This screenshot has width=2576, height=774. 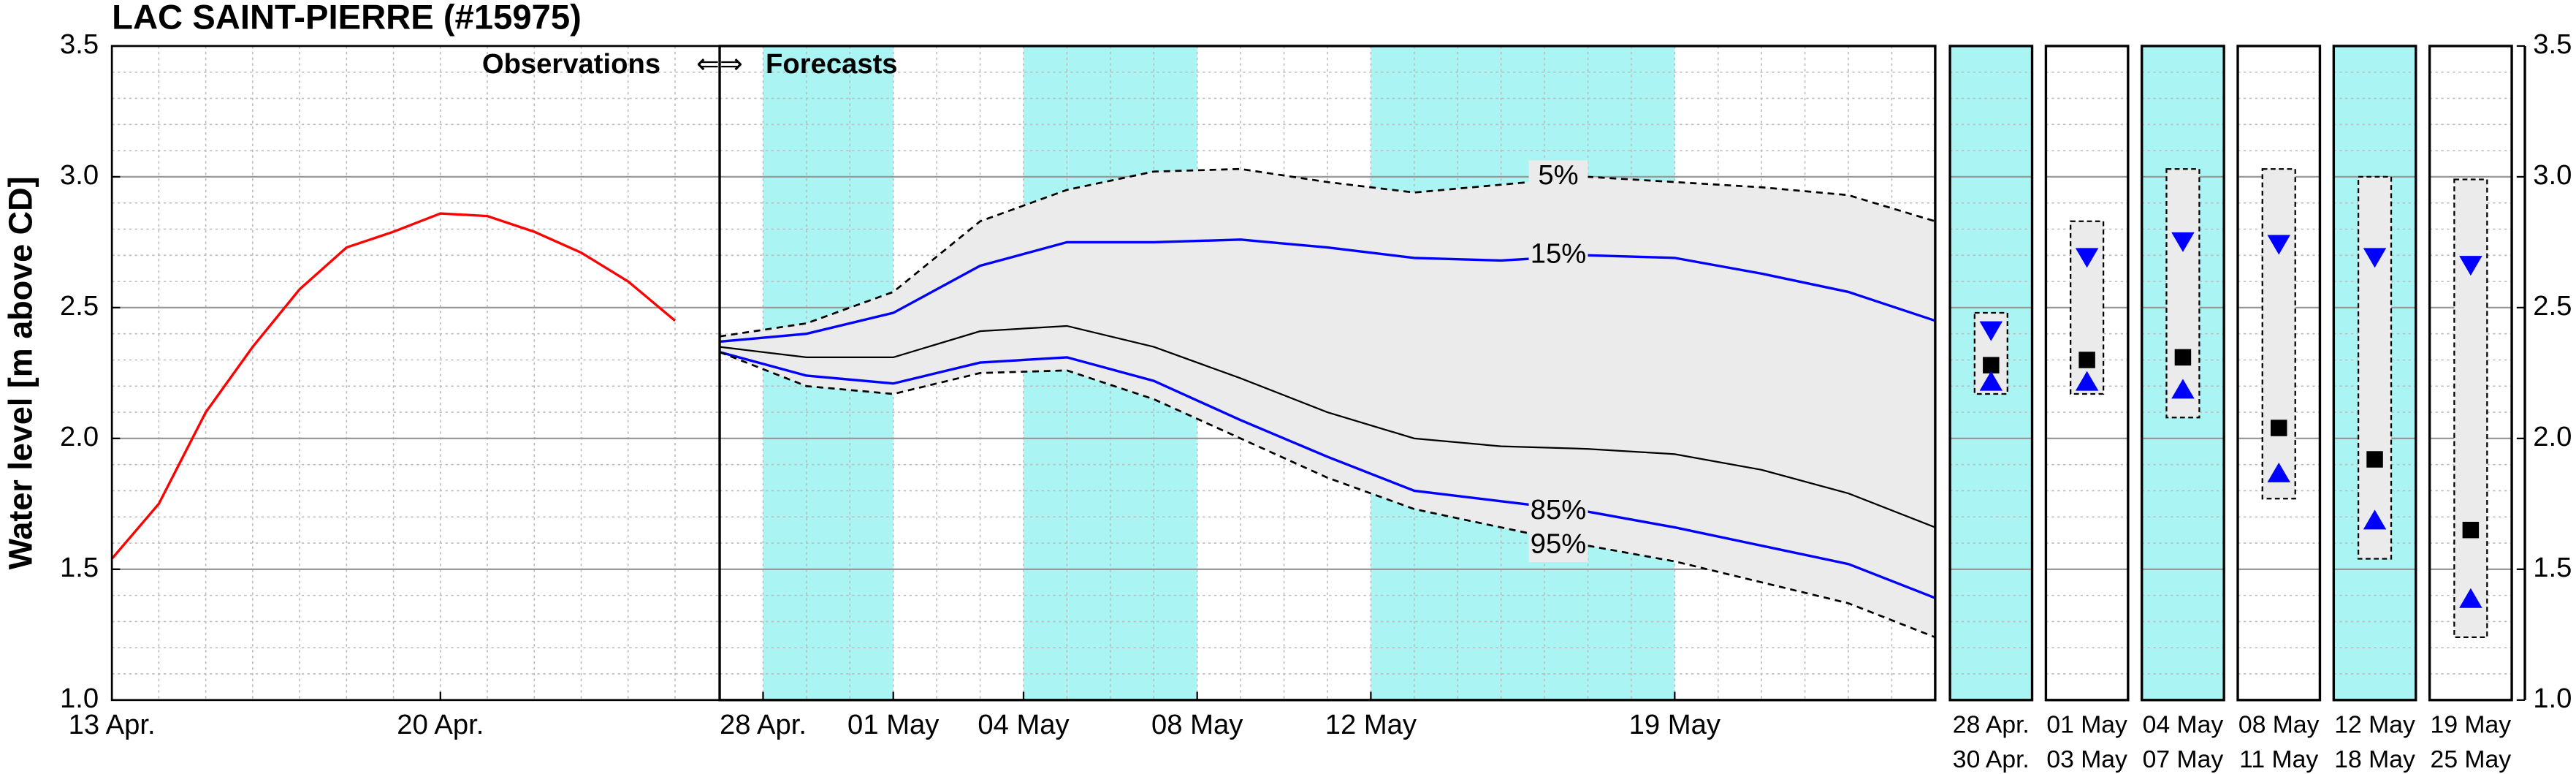 I want to click on annotation: Observations, so click(x=571, y=64).